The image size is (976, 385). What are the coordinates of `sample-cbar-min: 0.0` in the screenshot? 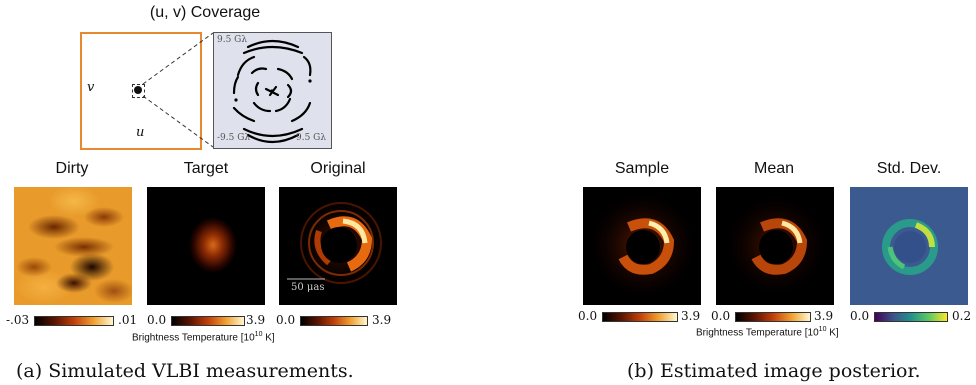 It's located at (588, 316).